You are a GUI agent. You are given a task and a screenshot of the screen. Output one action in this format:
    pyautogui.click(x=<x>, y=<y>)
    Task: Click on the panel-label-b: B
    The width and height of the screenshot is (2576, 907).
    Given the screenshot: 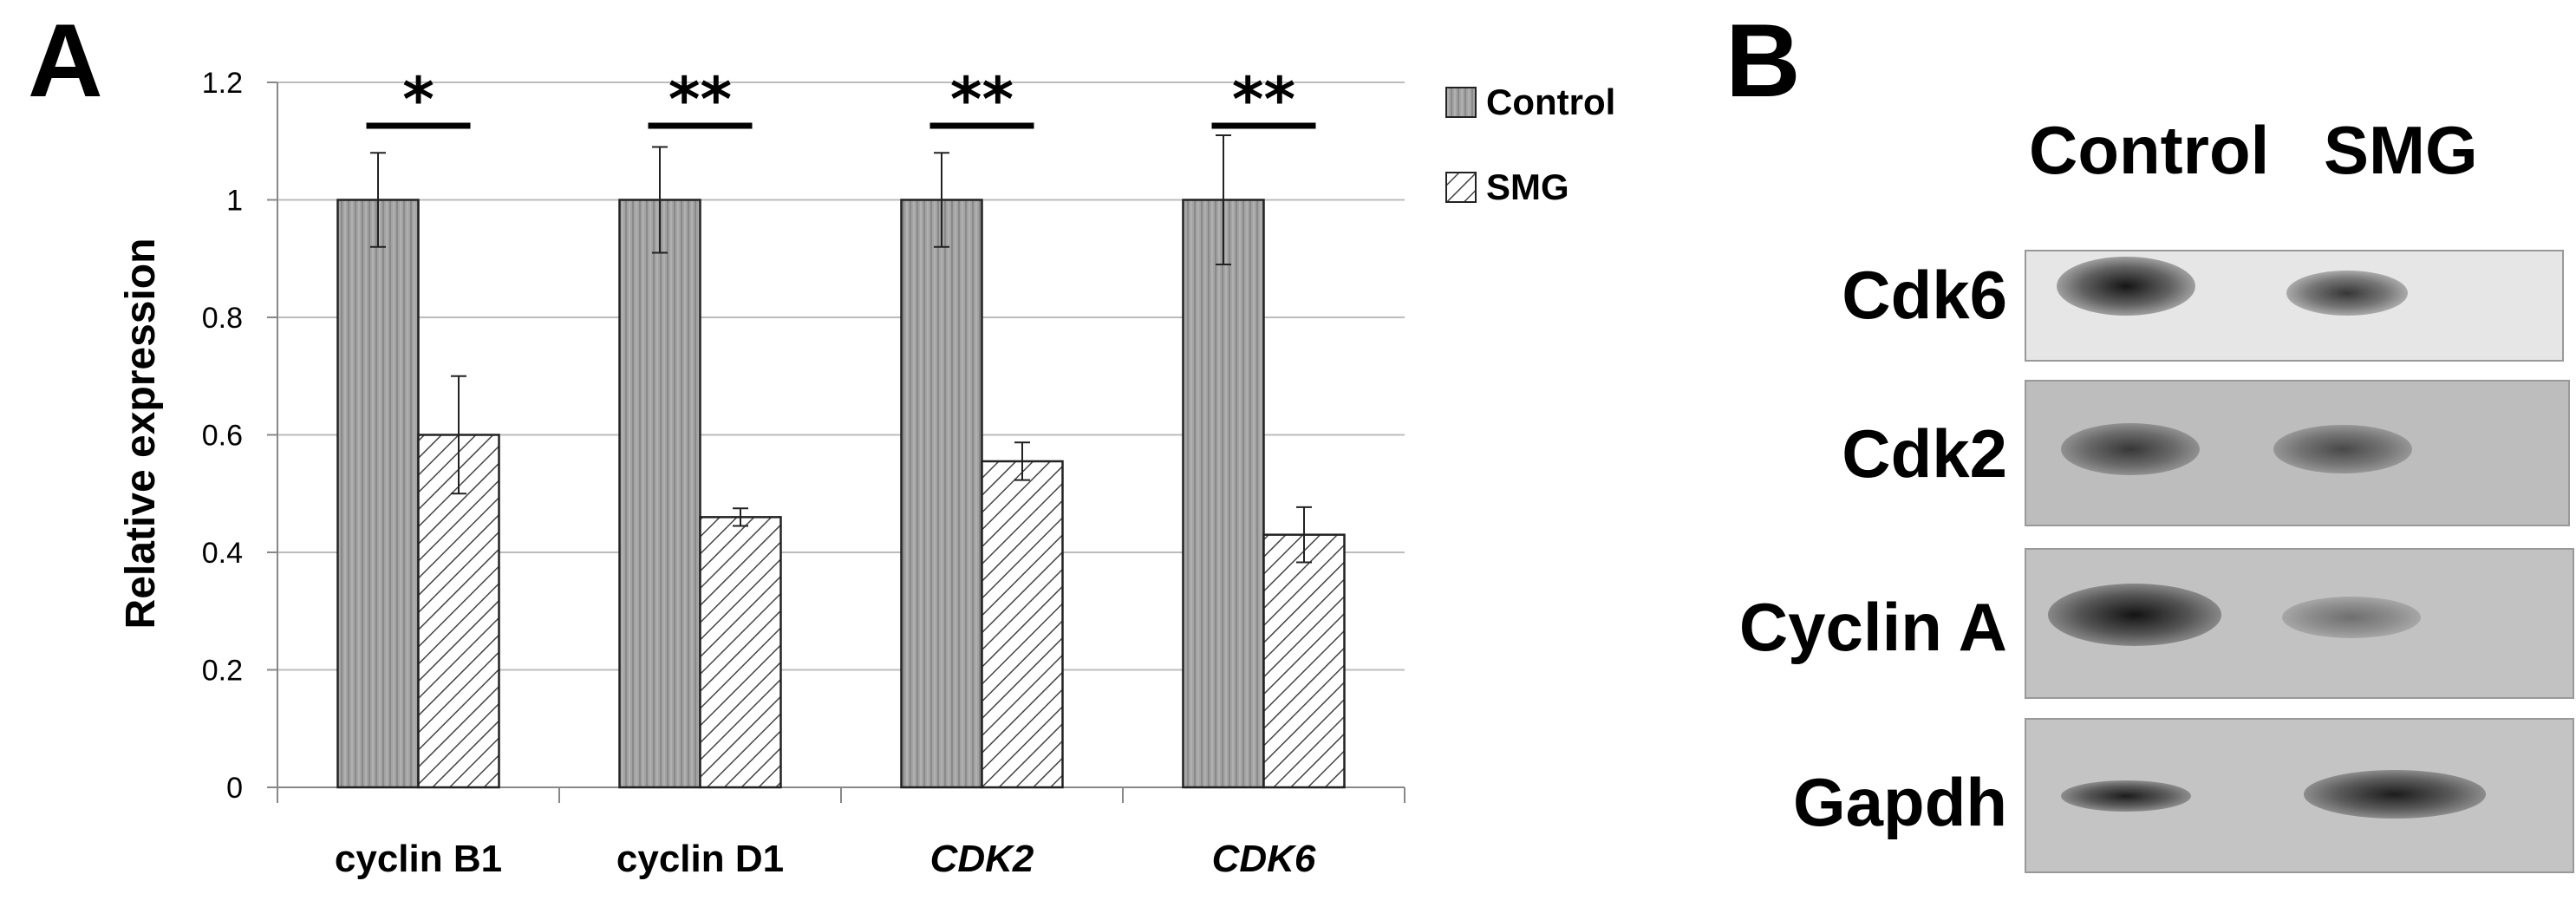 What is the action you would take?
    pyautogui.click(x=1763, y=61)
    